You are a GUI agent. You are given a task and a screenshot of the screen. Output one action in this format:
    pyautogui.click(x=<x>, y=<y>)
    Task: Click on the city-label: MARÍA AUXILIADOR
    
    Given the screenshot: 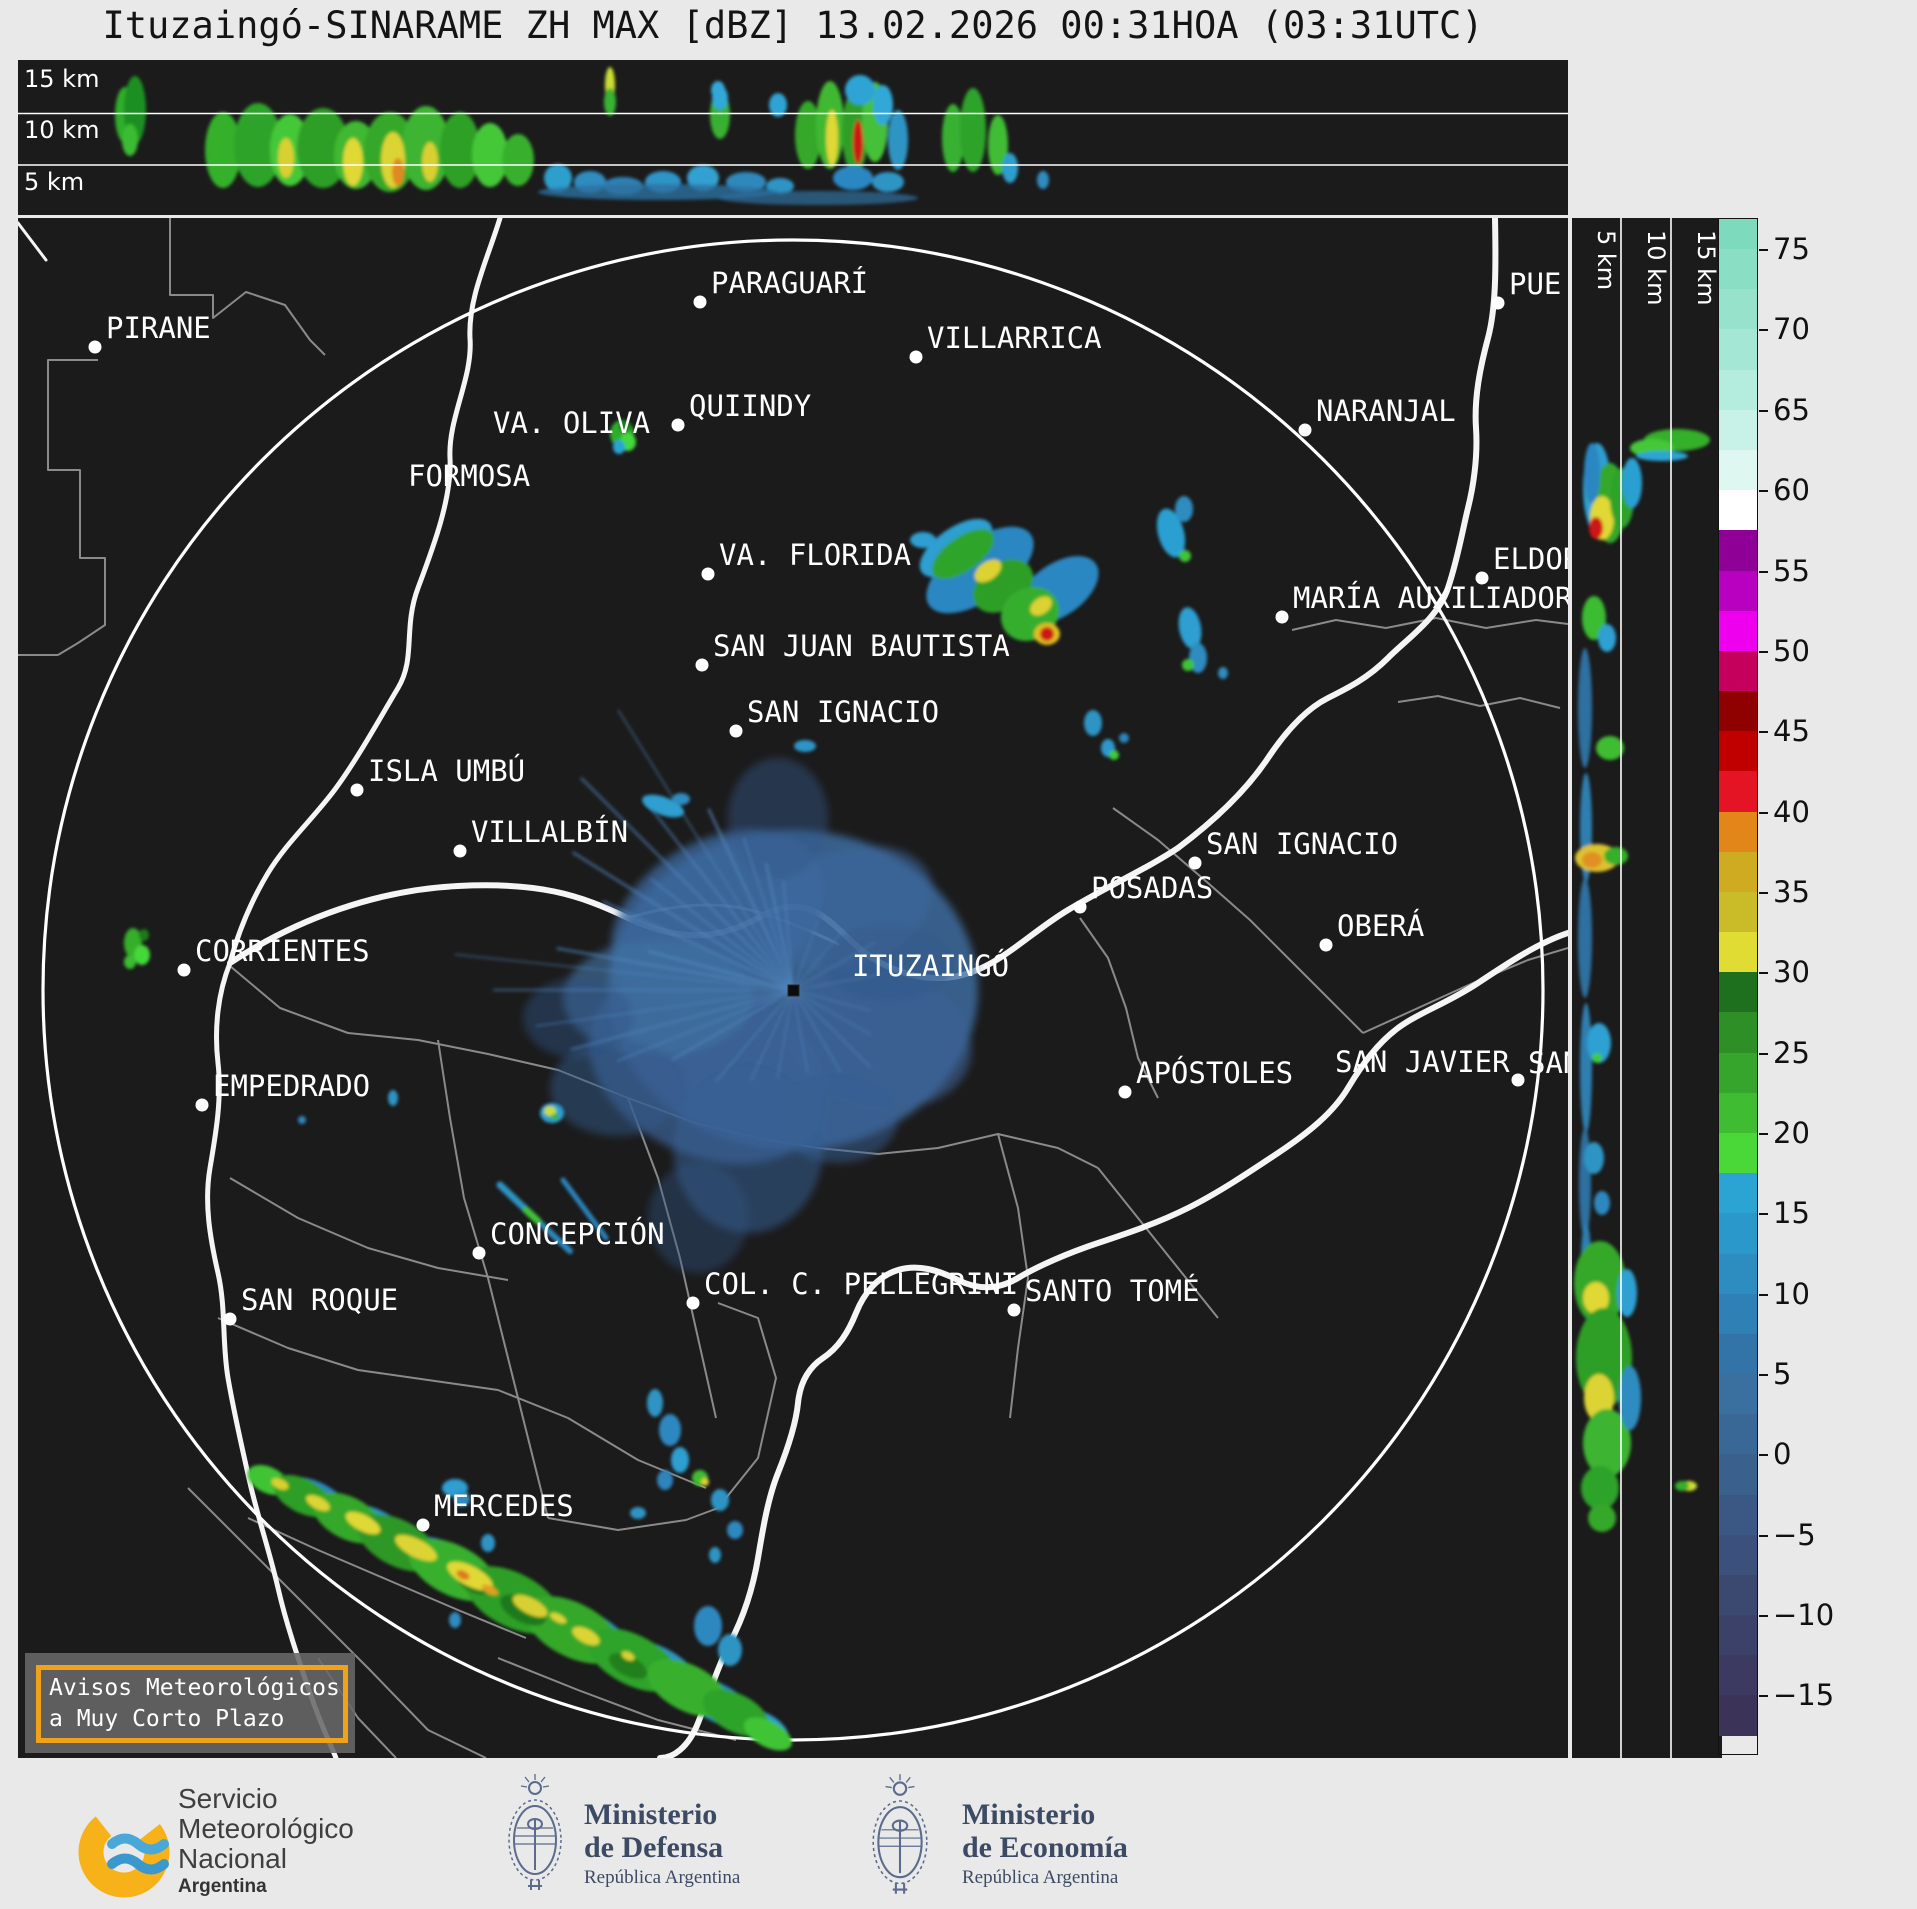 What is the action you would take?
    pyautogui.click(x=1430, y=598)
    